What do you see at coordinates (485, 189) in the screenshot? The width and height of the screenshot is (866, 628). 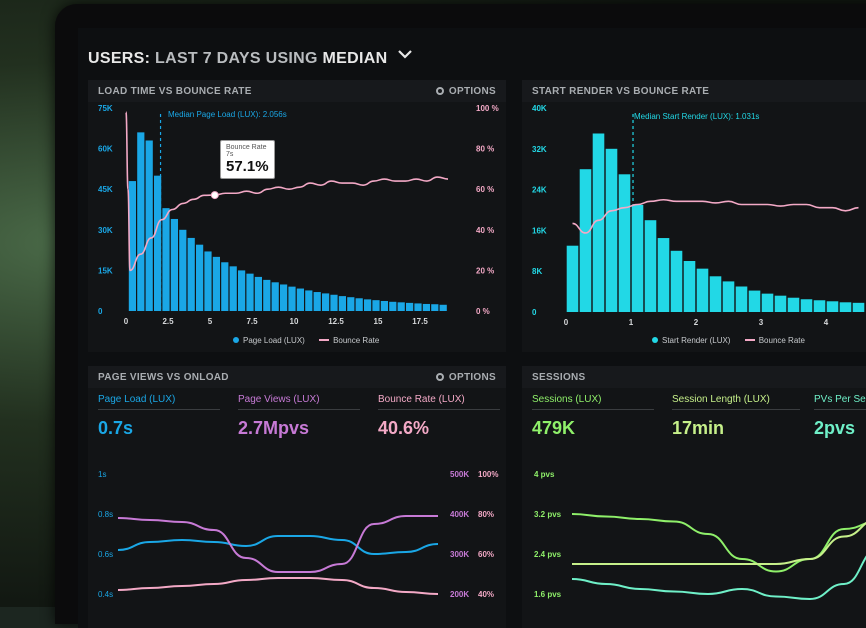 I see `y2-tick-label: 60 %` at bounding box center [485, 189].